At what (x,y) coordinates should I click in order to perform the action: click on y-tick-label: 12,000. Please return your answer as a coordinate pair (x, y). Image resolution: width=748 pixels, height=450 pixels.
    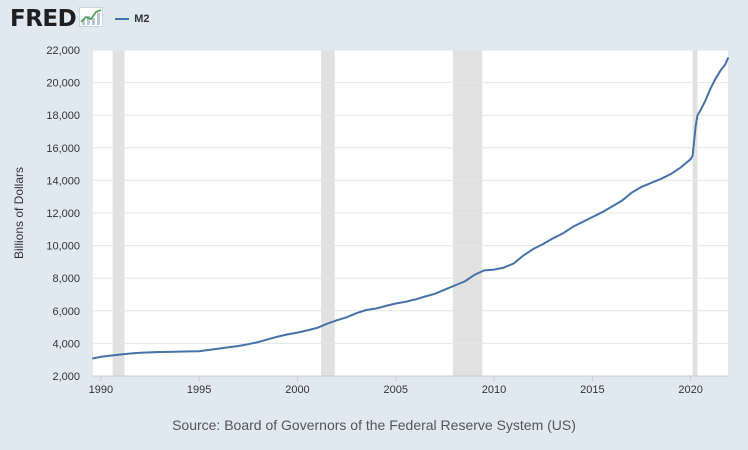
    Looking at the image, I should click on (63, 214).